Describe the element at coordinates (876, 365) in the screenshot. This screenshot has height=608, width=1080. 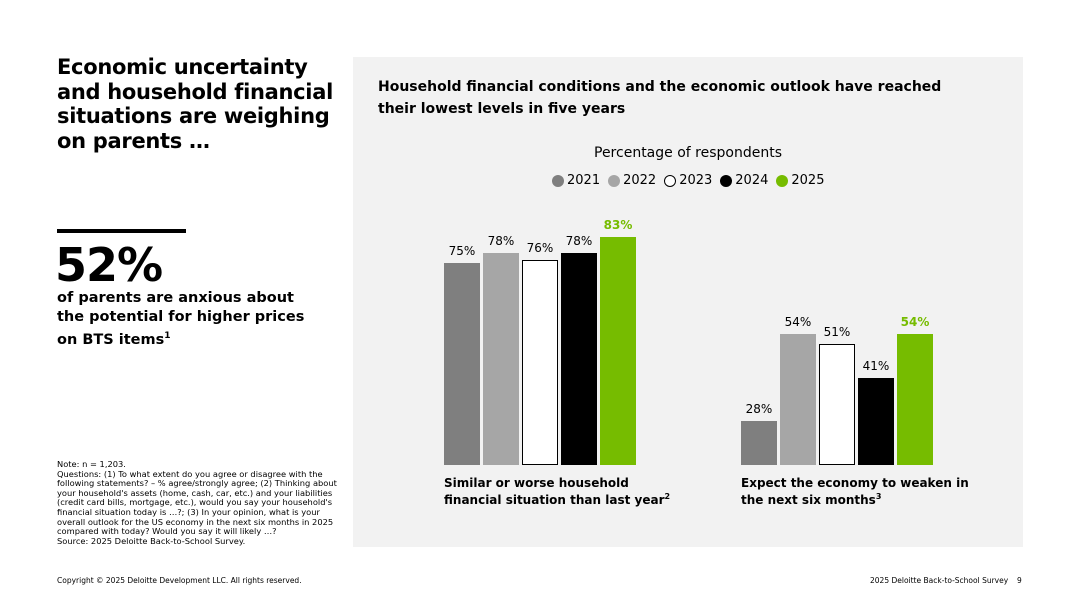
I see `data-label: 41%` at that location.